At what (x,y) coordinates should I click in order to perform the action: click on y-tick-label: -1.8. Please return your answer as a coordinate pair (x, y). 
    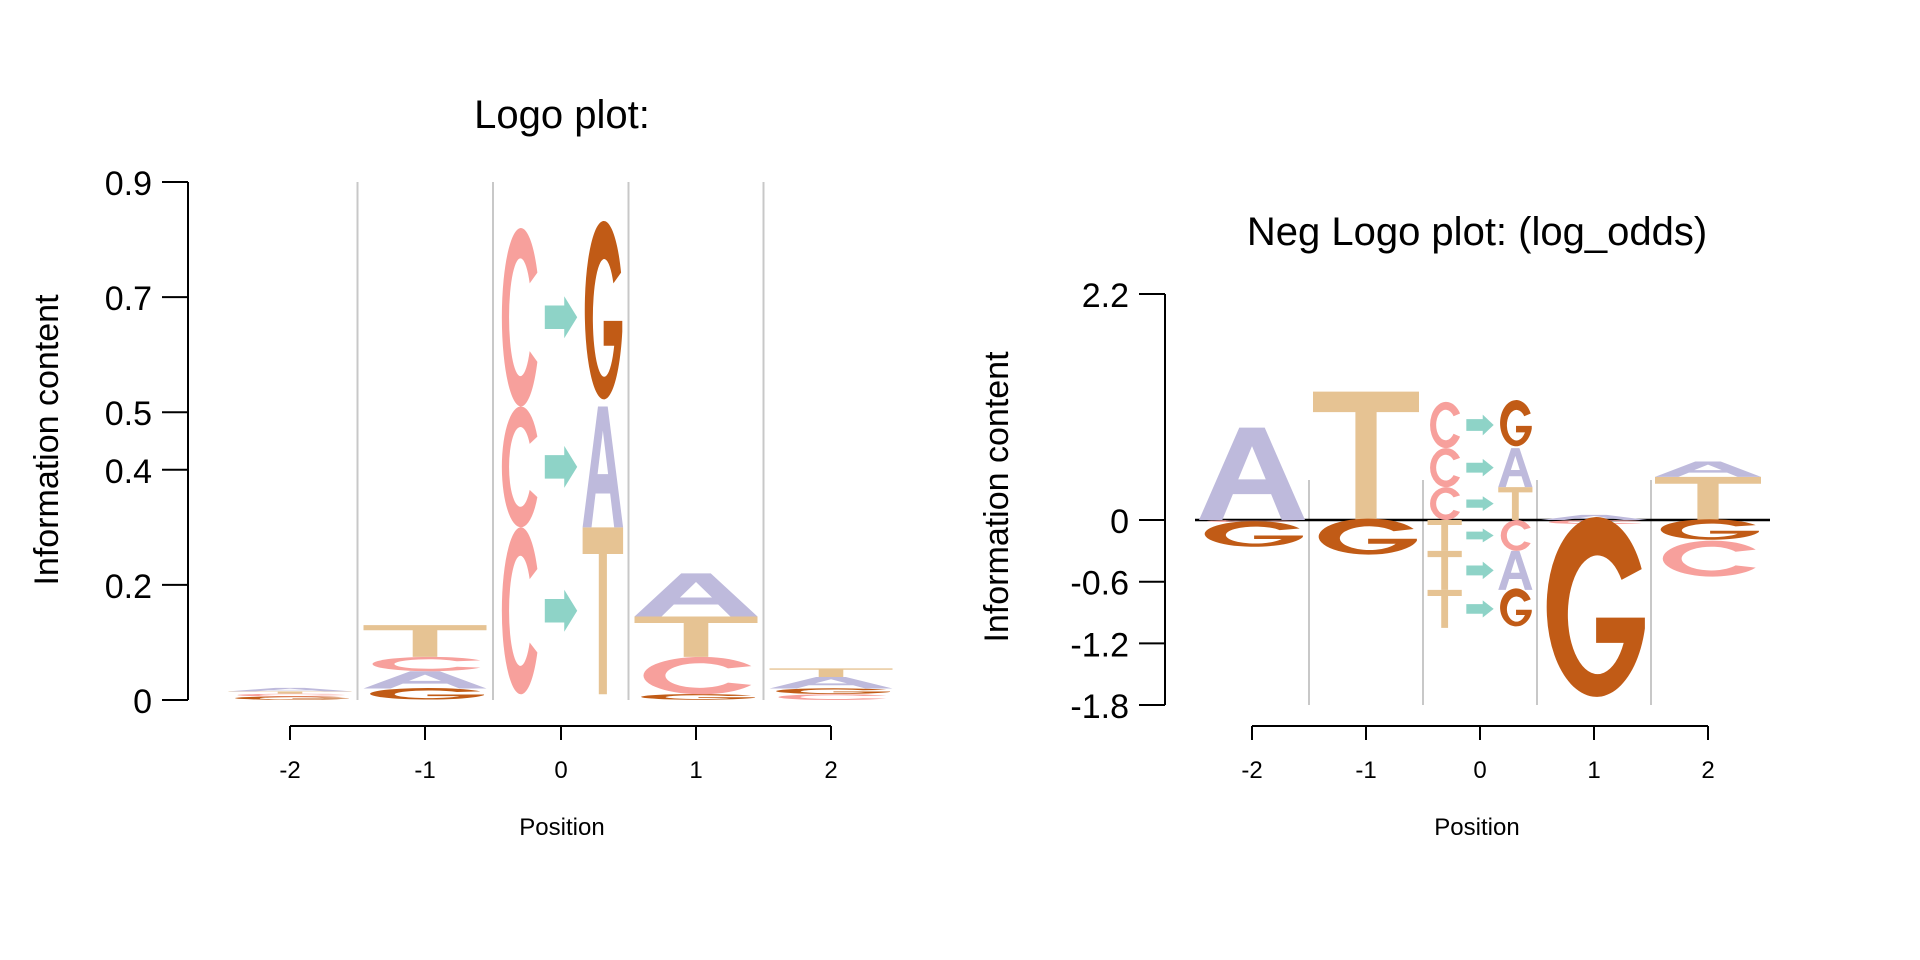
    Looking at the image, I should click on (1099, 707).